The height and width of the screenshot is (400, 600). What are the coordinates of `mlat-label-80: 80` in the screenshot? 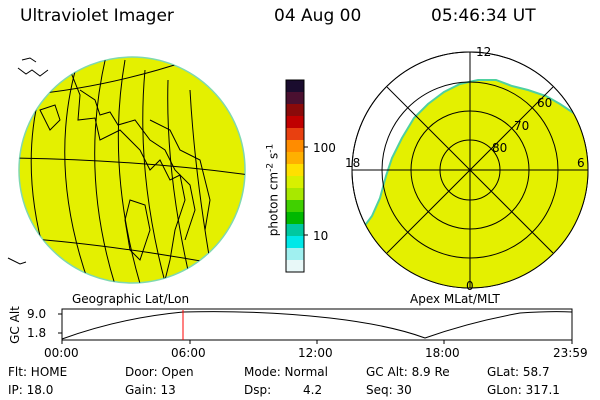 It's located at (500, 148).